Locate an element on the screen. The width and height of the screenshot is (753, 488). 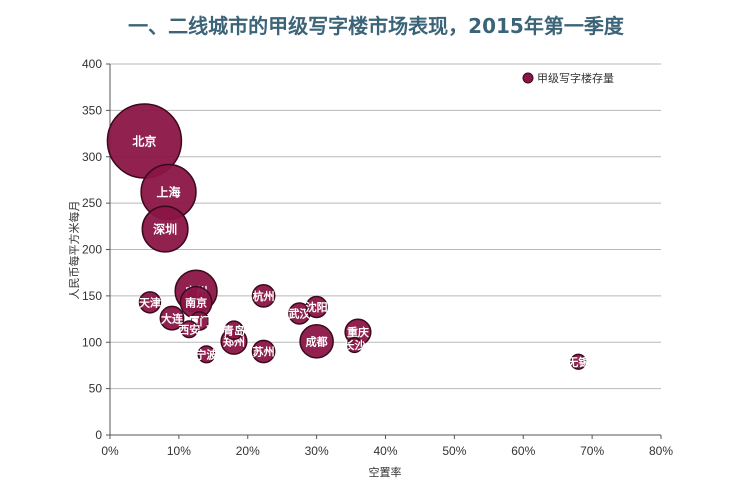
bubble-label: 西安 is located at coordinates (189, 329).